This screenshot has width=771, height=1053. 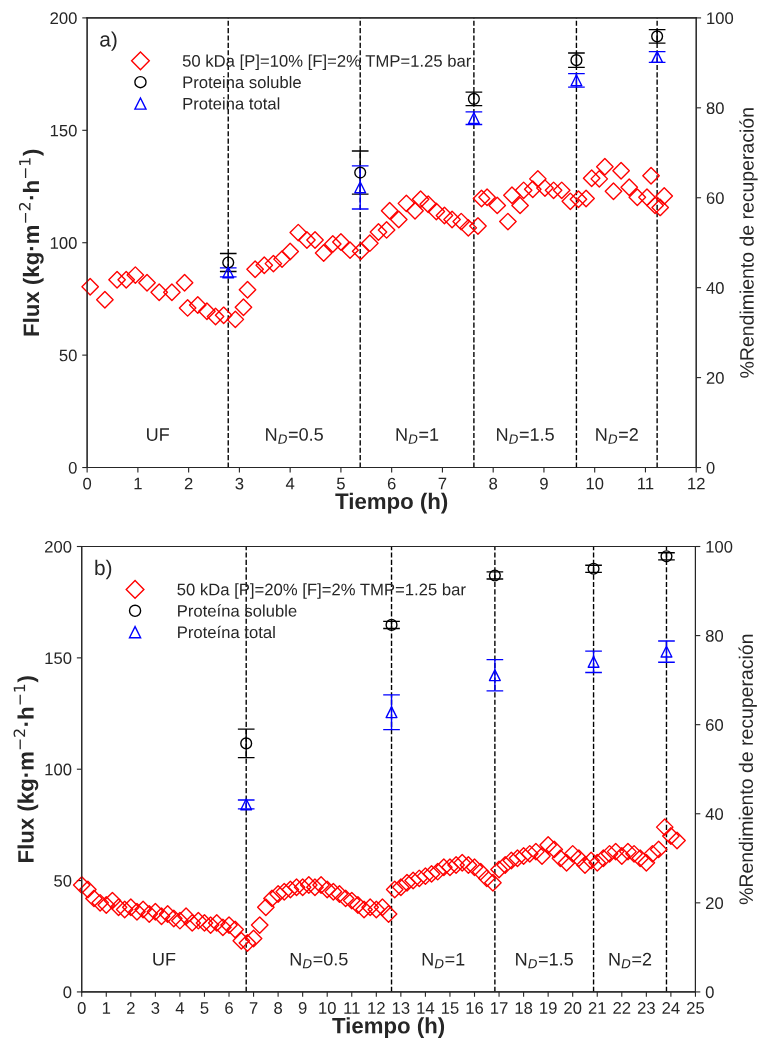 What do you see at coordinates (499, 1008) in the screenshot?
I see `x-tick-label: 17` at bounding box center [499, 1008].